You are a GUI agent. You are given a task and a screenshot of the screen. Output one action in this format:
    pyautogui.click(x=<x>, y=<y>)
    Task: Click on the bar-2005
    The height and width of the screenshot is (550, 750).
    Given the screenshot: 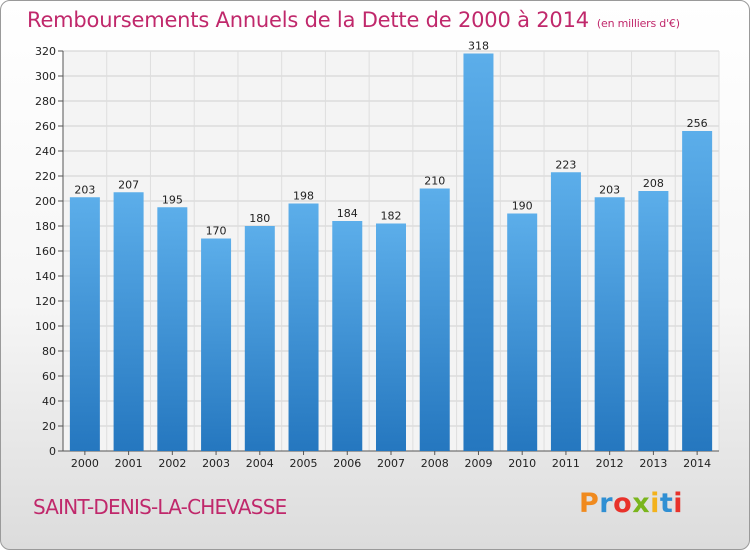 What is the action you would take?
    pyautogui.click(x=303, y=327)
    